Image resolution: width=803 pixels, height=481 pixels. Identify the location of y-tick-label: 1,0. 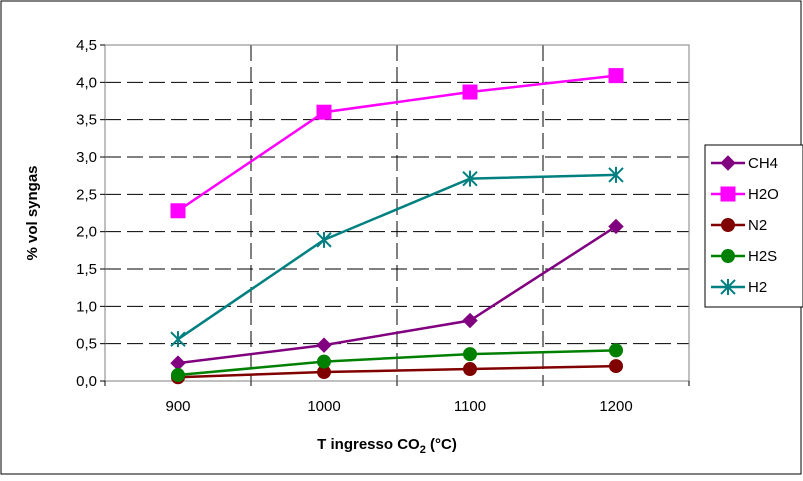
(86, 306).